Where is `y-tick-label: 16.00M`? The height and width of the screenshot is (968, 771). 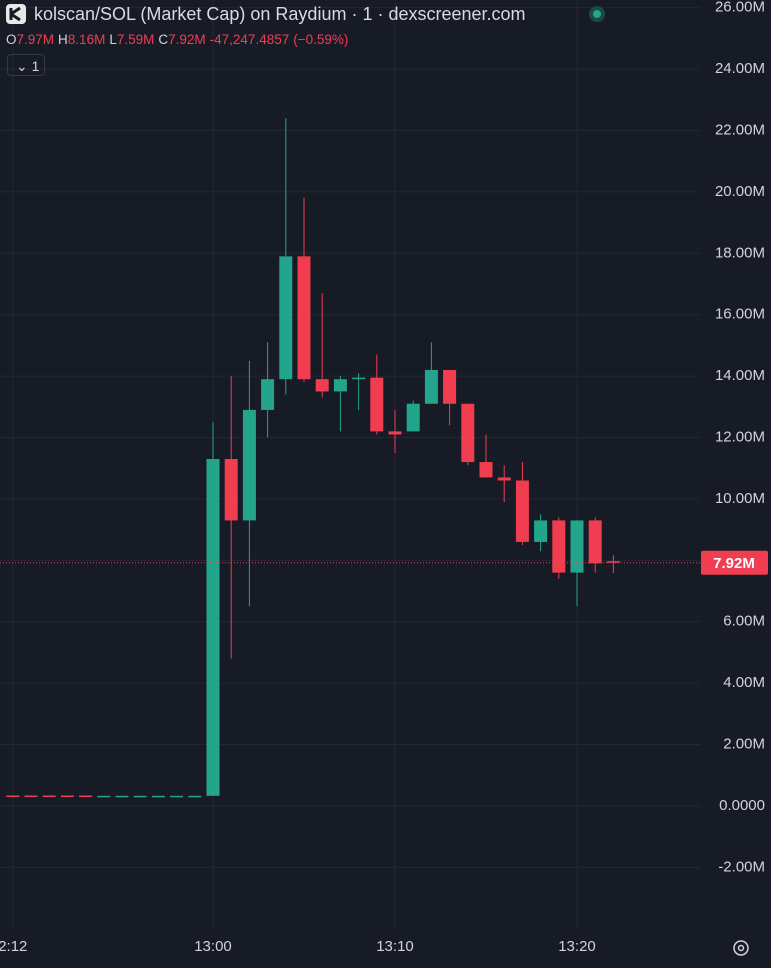 y-tick-label: 16.00M is located at coordinates (740, 314).